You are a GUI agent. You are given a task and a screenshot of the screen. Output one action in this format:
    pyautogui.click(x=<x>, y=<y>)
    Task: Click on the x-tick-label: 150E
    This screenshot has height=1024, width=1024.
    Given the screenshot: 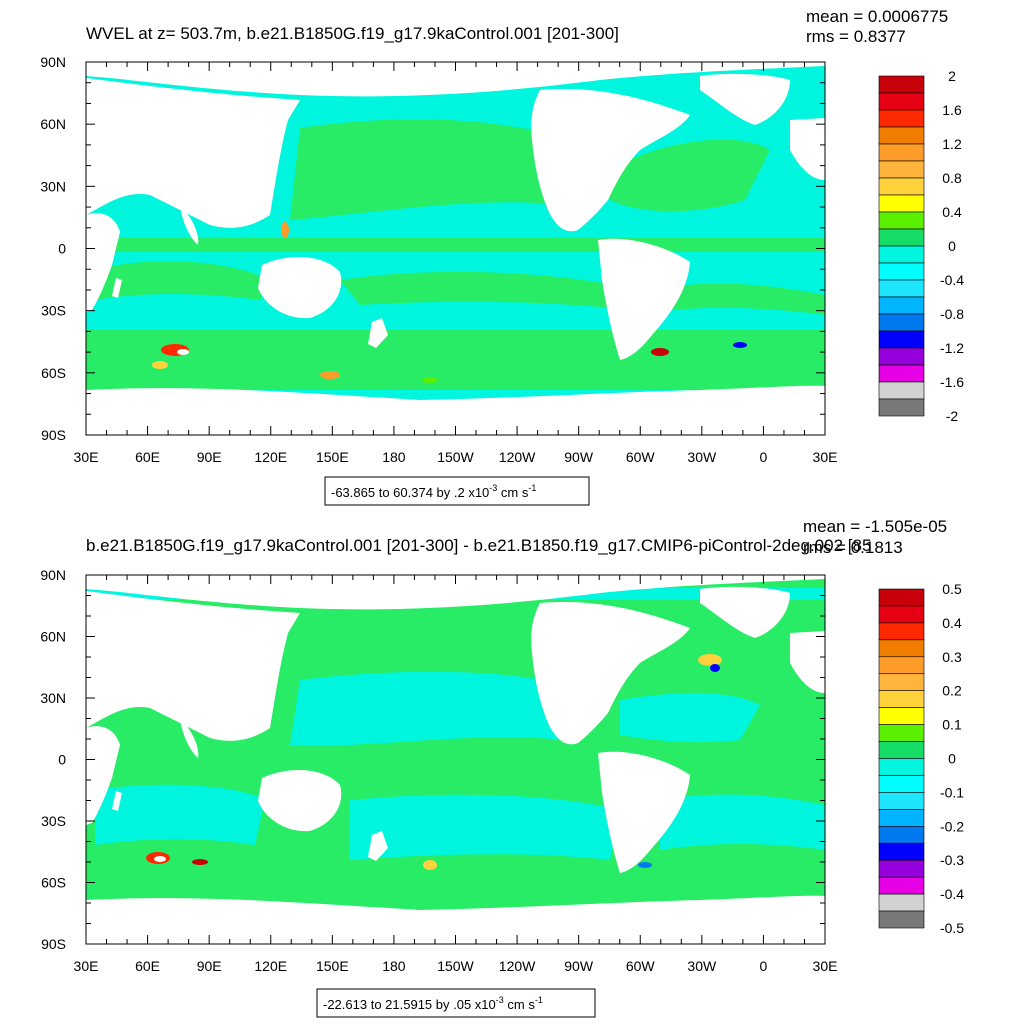 What is the action you would take?
    pyautogui.click(x=332, y=966)
    